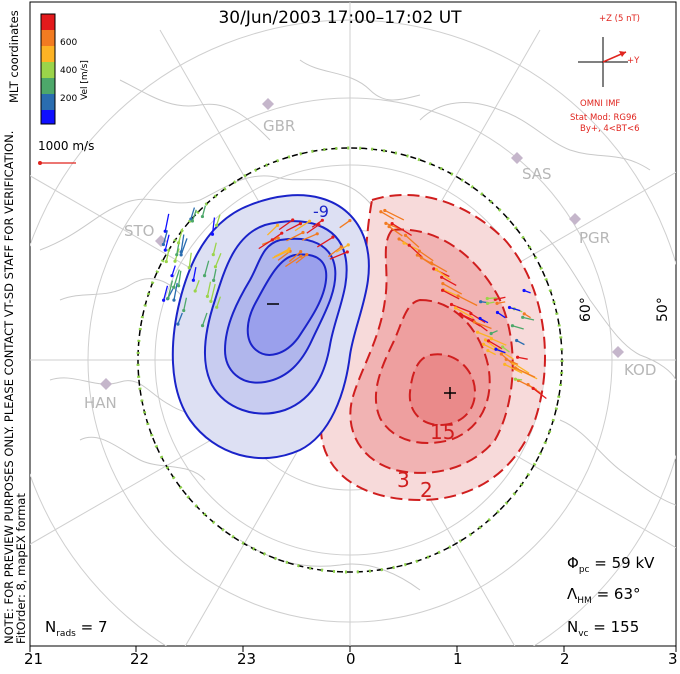 The image size is (680, 674). I want to click on latitude-label-60: 60°, so click(586, 309).